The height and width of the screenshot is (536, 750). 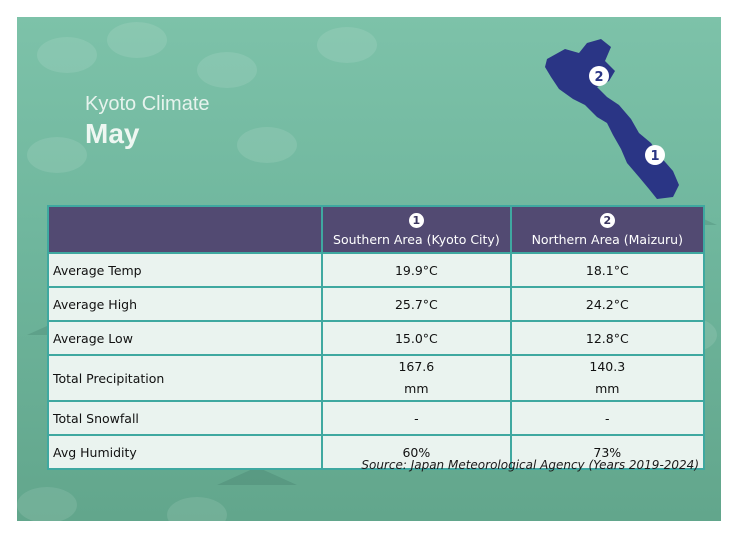 I want to click on table-row: Total Snowfall - -, so click(x=376, y=418).